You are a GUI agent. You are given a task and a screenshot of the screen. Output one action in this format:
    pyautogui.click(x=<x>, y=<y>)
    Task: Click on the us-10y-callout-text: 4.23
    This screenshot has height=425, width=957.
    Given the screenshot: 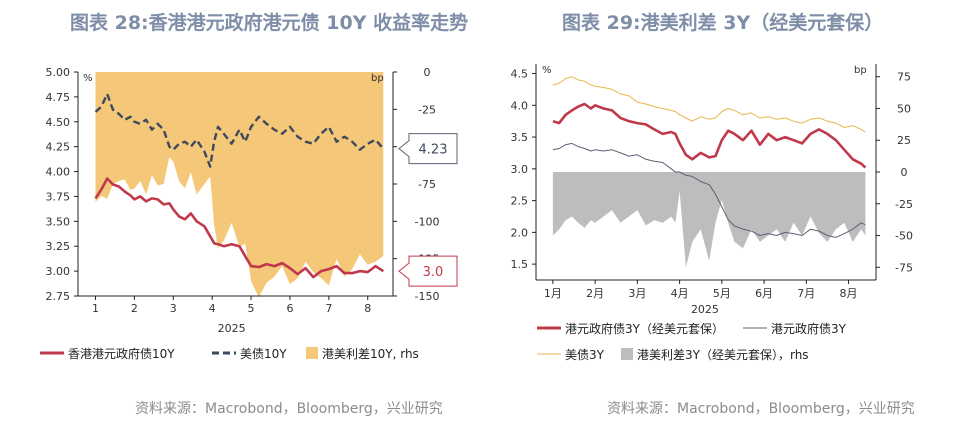 What is the action you would take?
    pyautogui.click(x=433, y=150)
    